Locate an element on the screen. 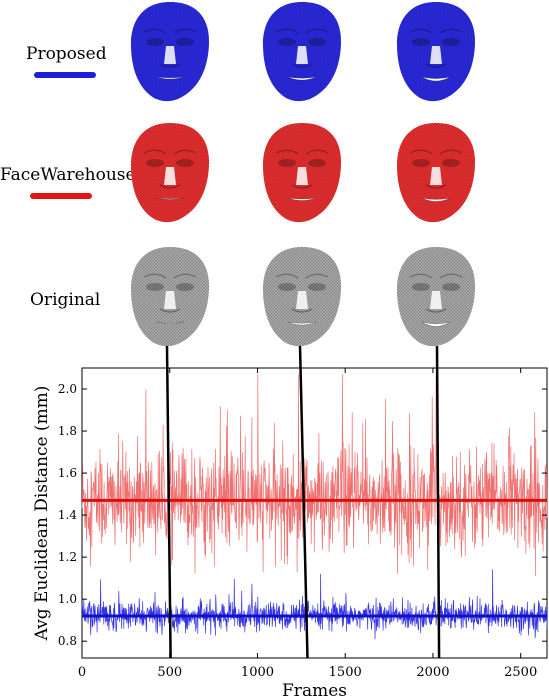 Image resolution: width=549 pixels, height=699 pixels. x-tick-label-2000: 2000 is located at coordinates (432, 672).